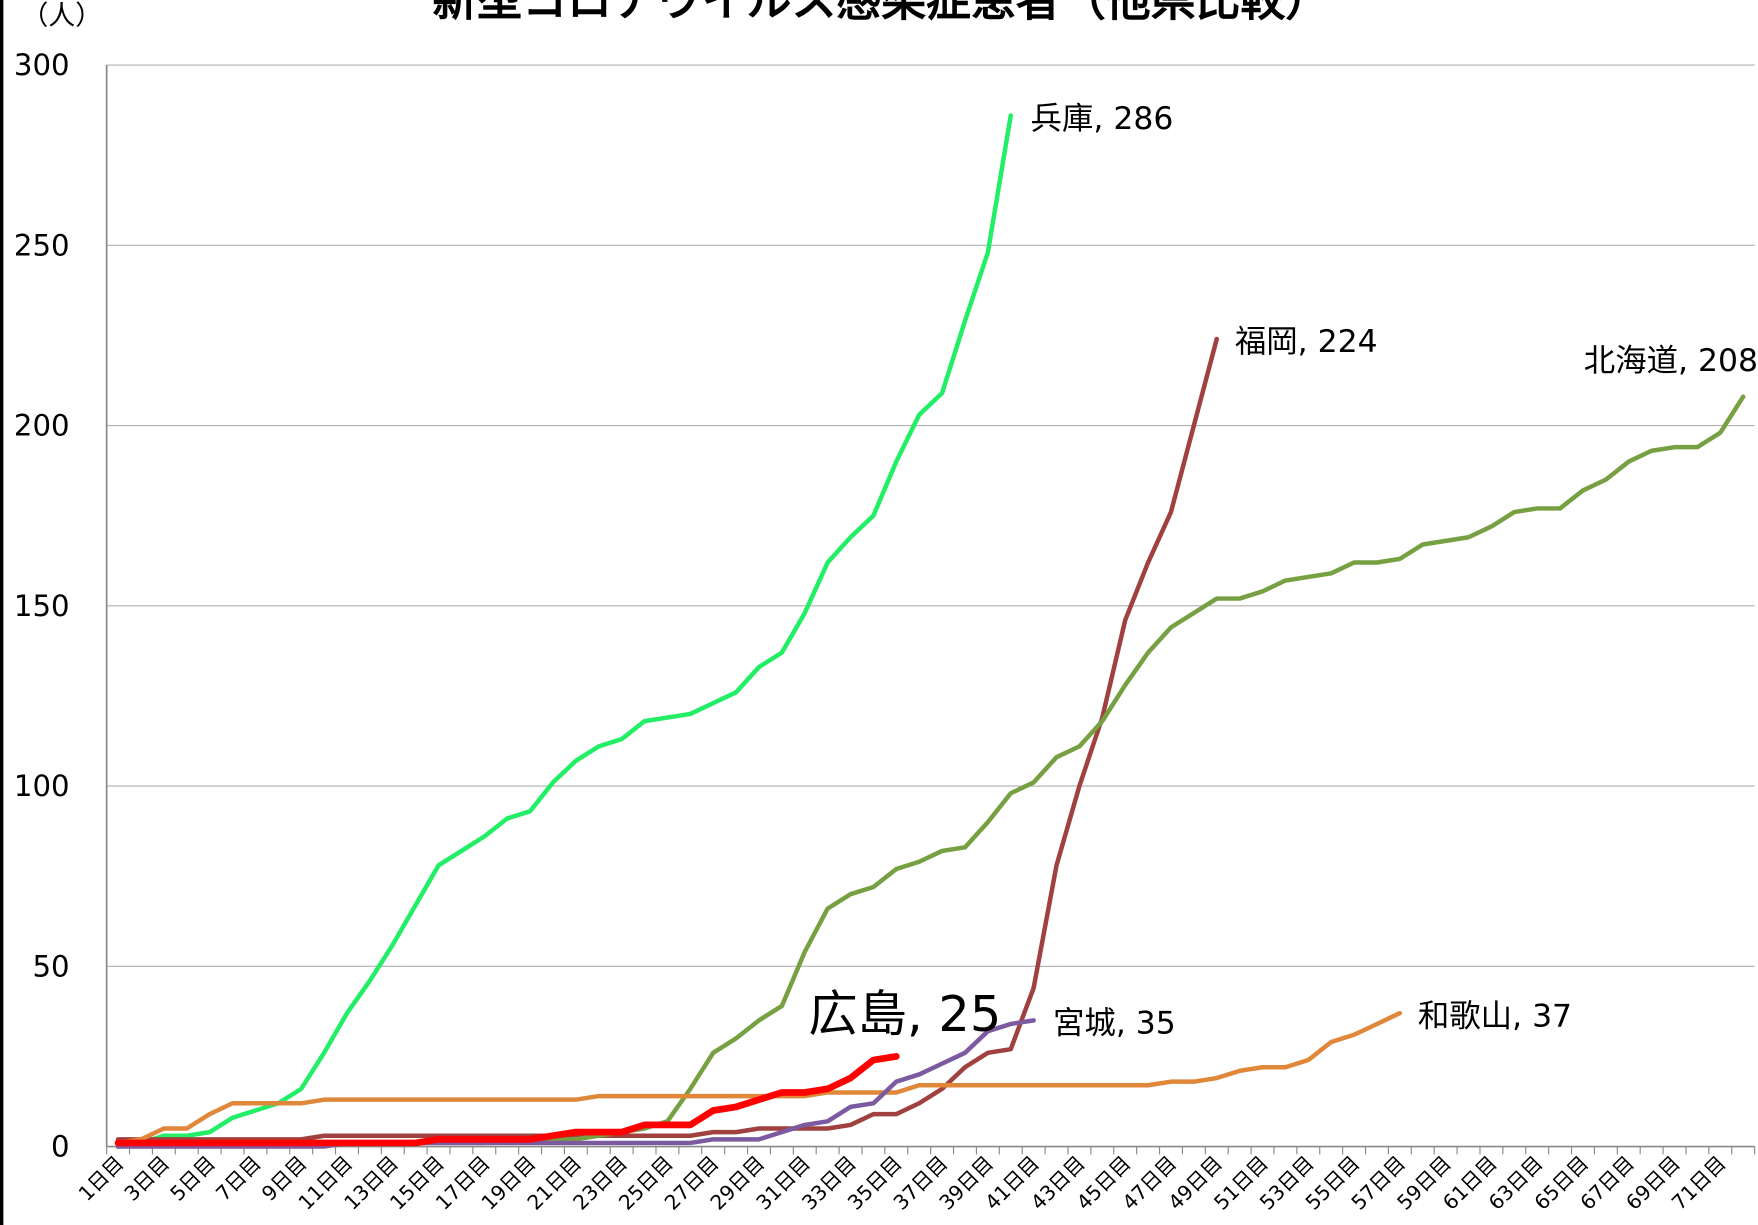 This screenshot has height=1225, width=1758. What do you see at coordinates (50, 966) in the screenshot?
I see `y-tick-label: 50` at bounding box center [50, 966].